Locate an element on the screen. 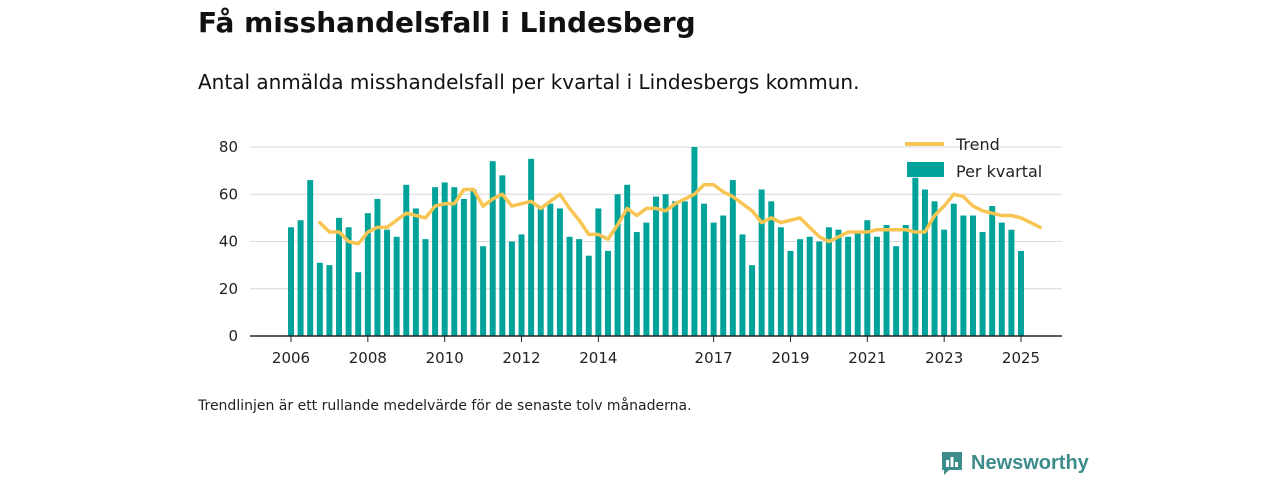 The height and width of the screenshot is (480, 1280). legend-bar-label: Per kvartal is located at coordinates (999, 171).